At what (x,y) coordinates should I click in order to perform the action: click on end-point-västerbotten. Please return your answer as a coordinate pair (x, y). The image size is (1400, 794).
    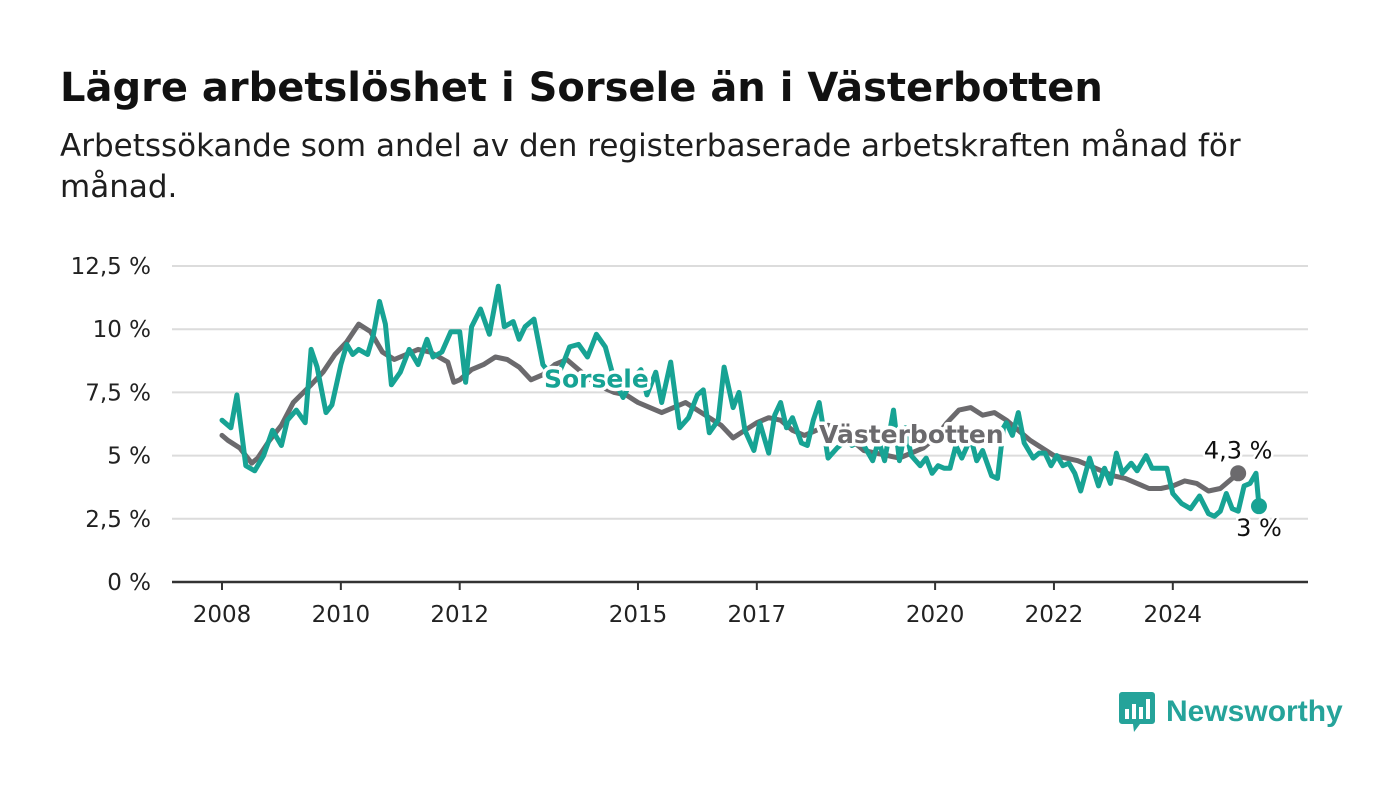
    Looking at the image, I should click on (1238, 473).